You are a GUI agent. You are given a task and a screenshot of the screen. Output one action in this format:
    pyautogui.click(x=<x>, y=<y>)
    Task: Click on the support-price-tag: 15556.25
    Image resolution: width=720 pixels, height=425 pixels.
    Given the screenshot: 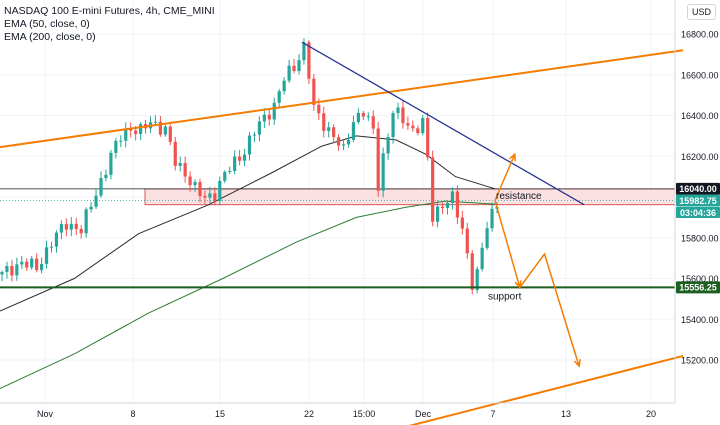 What is the action you would take?
    pyautogui.click(x=698, y=288)
    